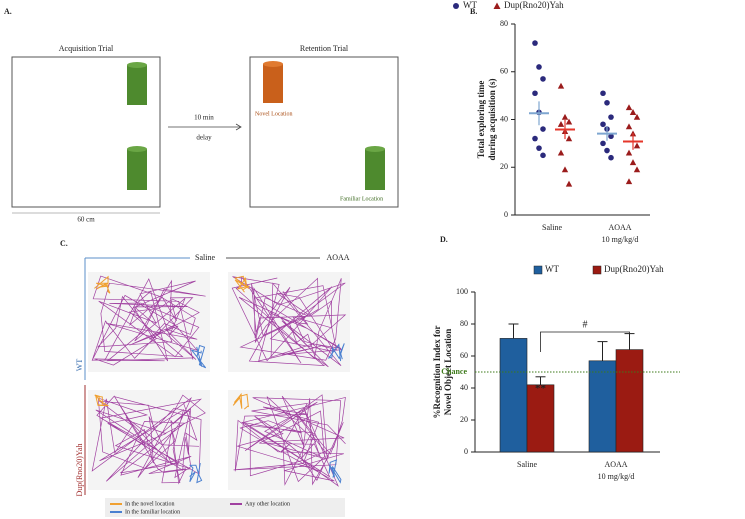 This screenshot has height=519, width=745. What do you see at coordinates (492, 119) in the screenshot?
I see `y-axis-label: during acquisition (s)` at bounding box center [492, 119].